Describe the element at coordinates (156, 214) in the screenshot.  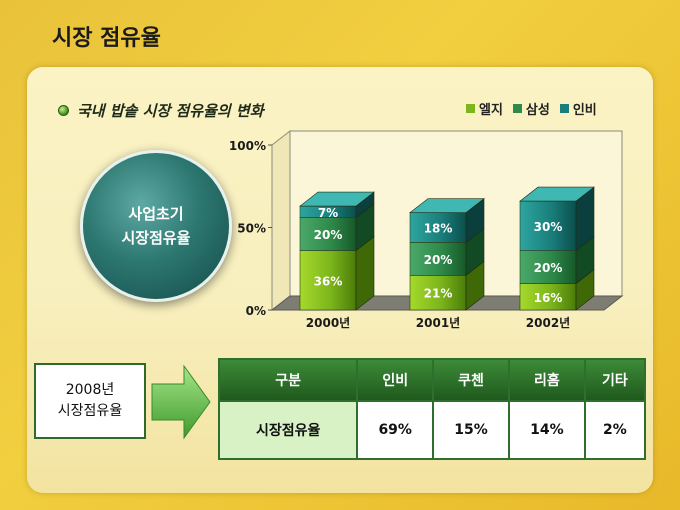
I see `badge-line-1: 사업초기` at that location.